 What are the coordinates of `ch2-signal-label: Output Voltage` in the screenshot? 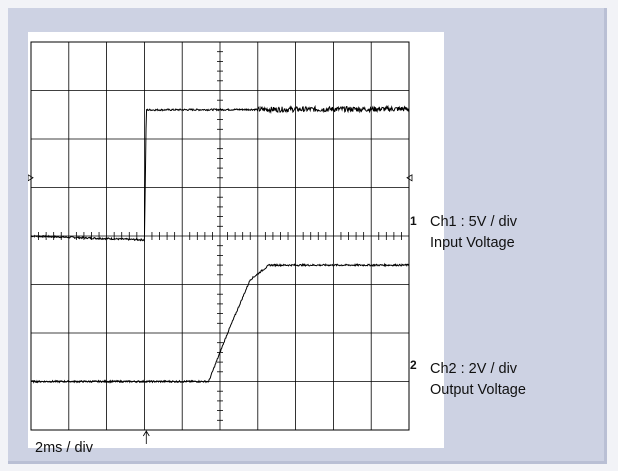 It's located at (478, 390).